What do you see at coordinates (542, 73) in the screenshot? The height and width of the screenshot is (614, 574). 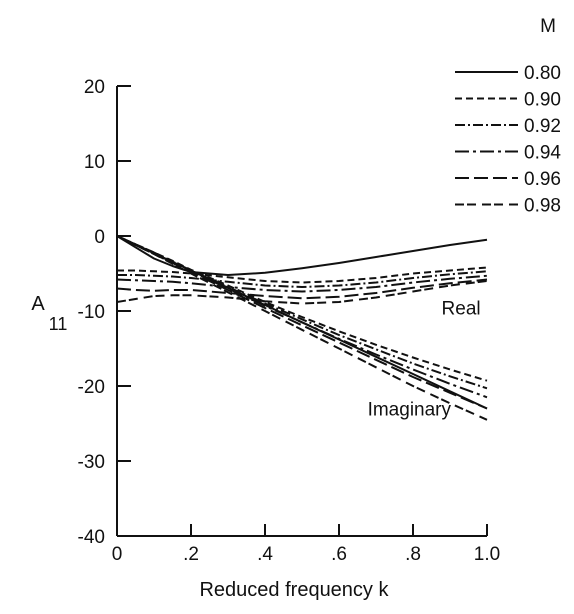 I see `legend-label: 0.80` at bounding box center [542, 73].